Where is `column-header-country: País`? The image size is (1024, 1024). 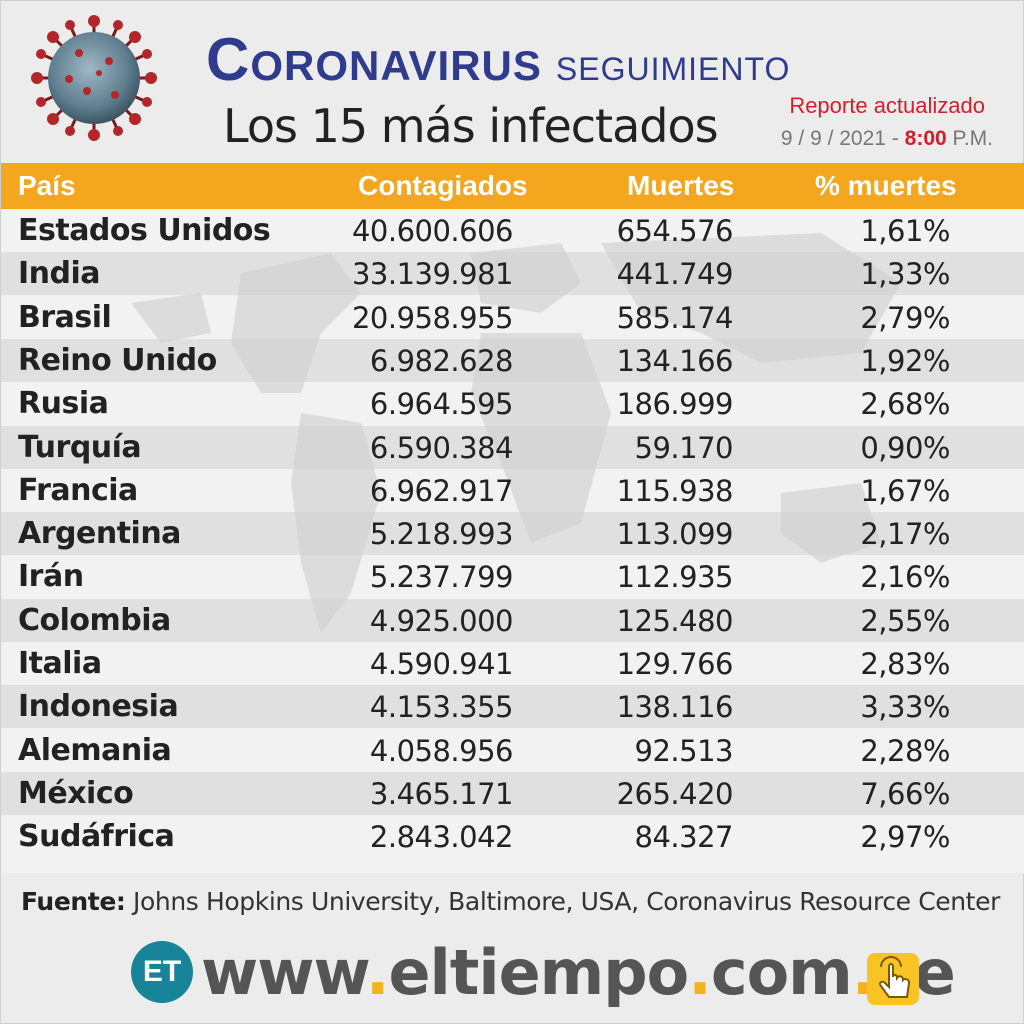
column-header-country: País is located at coordinates (47, 185).